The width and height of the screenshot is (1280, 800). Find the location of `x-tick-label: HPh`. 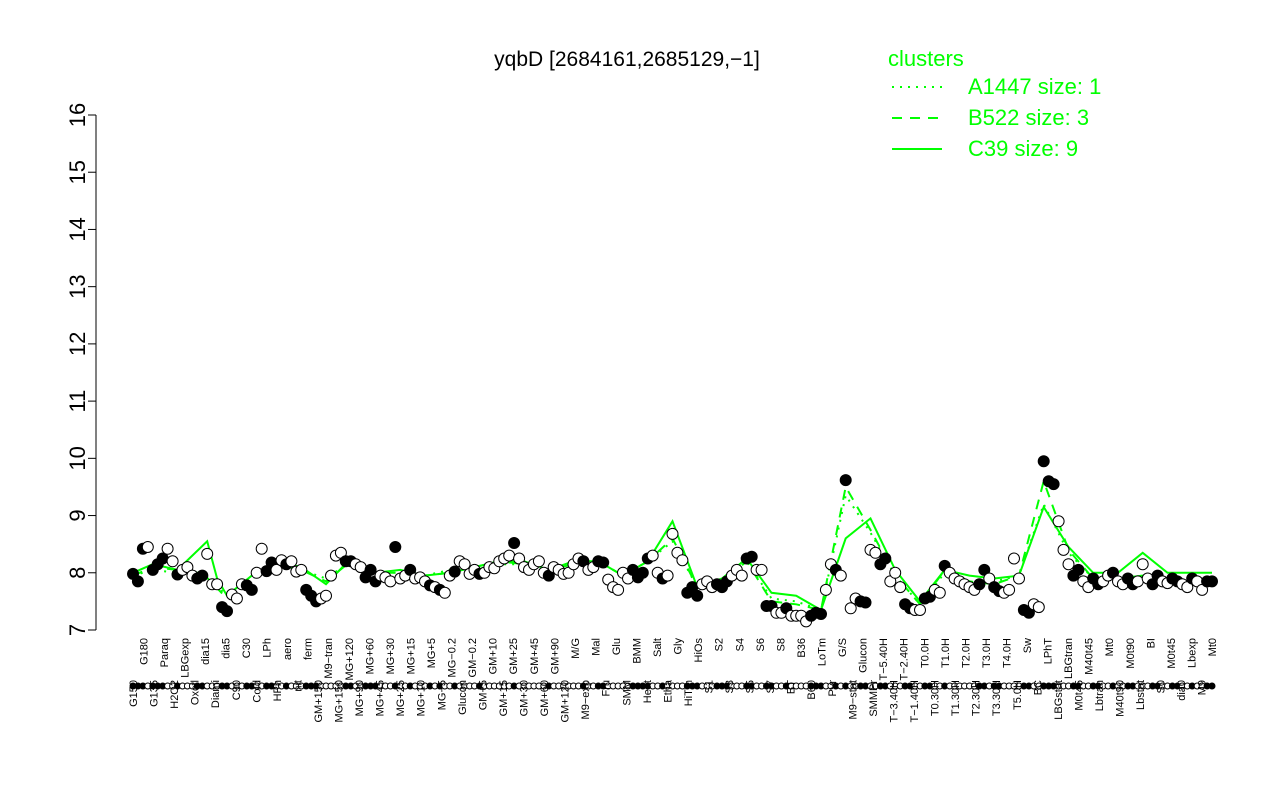

x-tick-label: HPh is located at coordinates (278, 690).